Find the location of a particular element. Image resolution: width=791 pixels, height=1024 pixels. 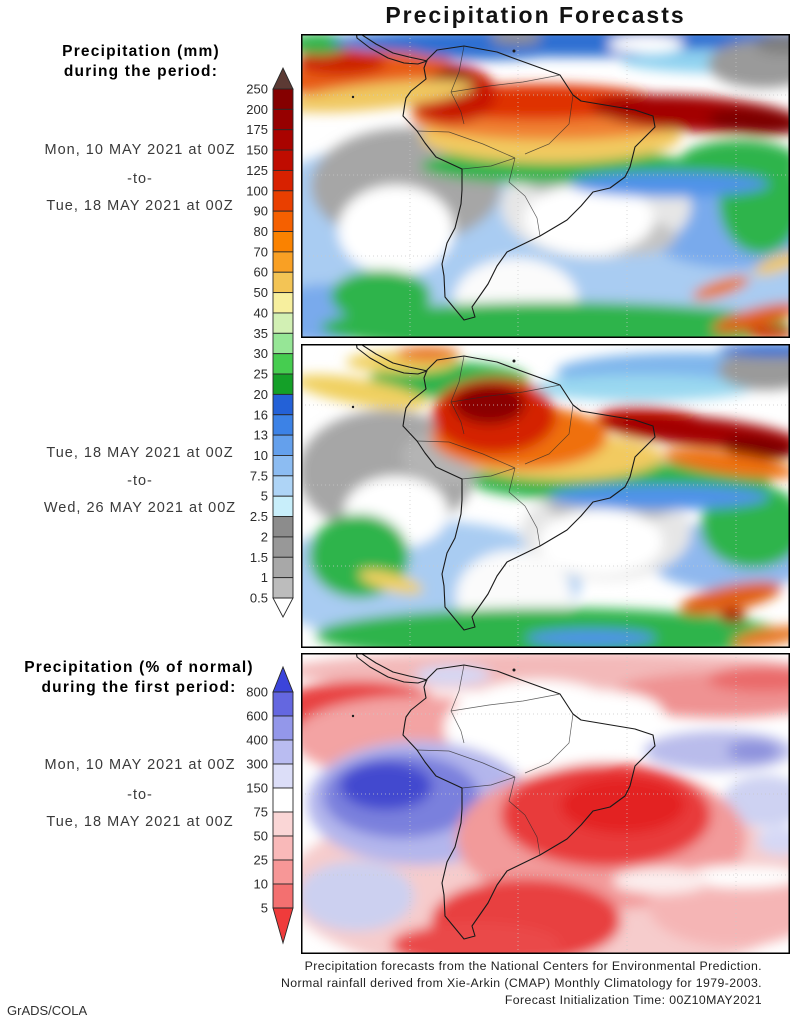

period1-separator: -to- is located at coordinates (140, 179).